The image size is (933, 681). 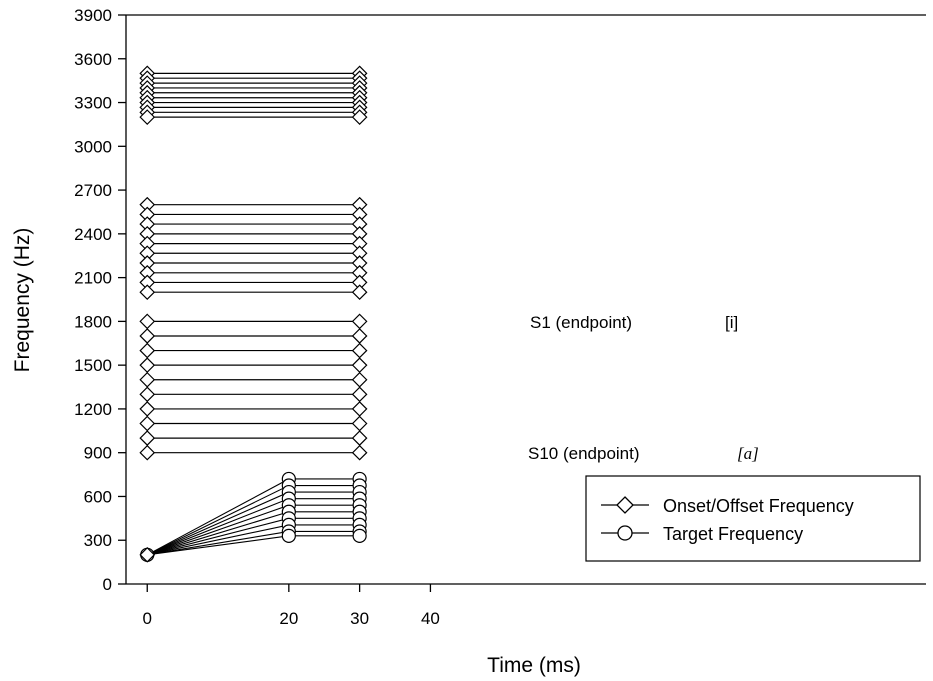 What do you see at coordinates (93, 278) in the screenshot?
I see `y-tick-label: 2100` at bounding box center [93, 278].